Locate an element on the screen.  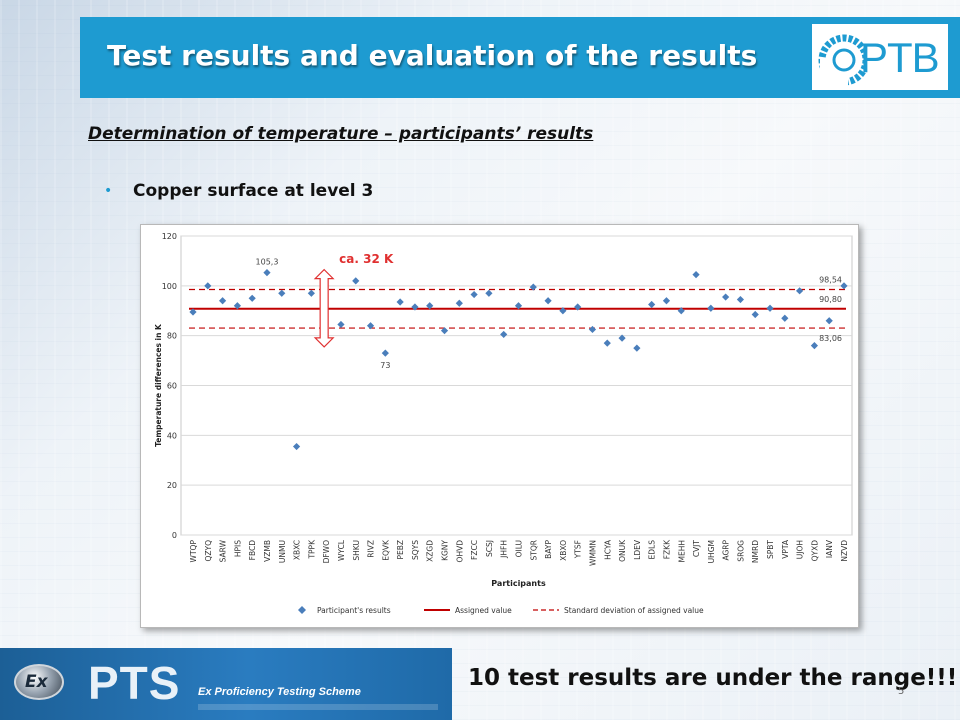
x-tick-label: JHFH is located at coordinates (504, 549).